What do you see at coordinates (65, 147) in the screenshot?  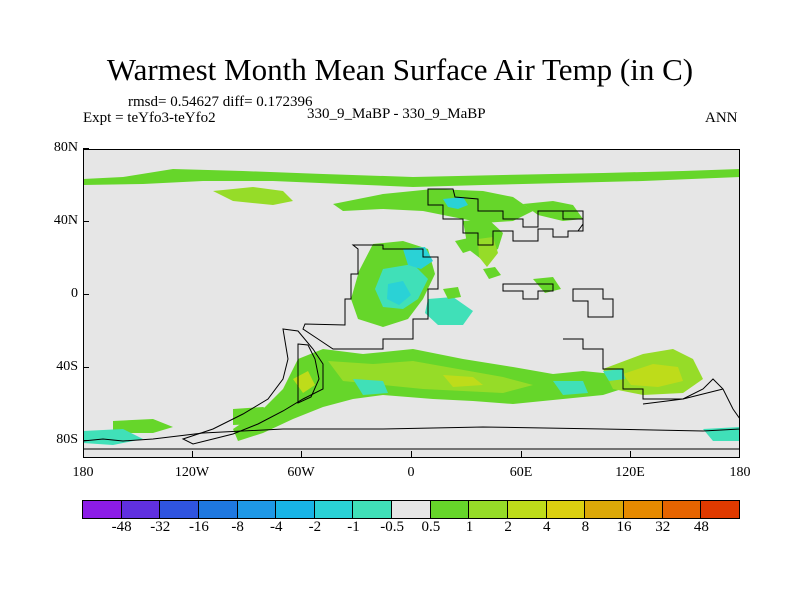 I see `y-tick-label: 80N` at bounding box center [65, 147].